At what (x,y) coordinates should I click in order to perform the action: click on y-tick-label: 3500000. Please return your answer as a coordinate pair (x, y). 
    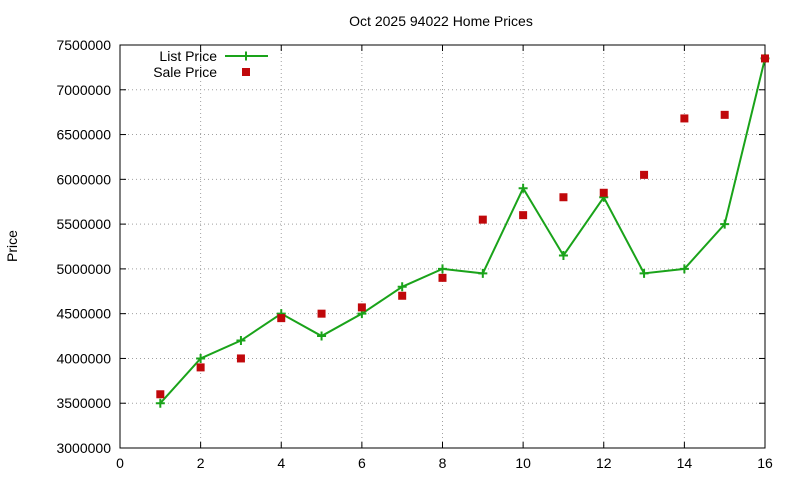
    Looking at the image, I should click on (83, 403).